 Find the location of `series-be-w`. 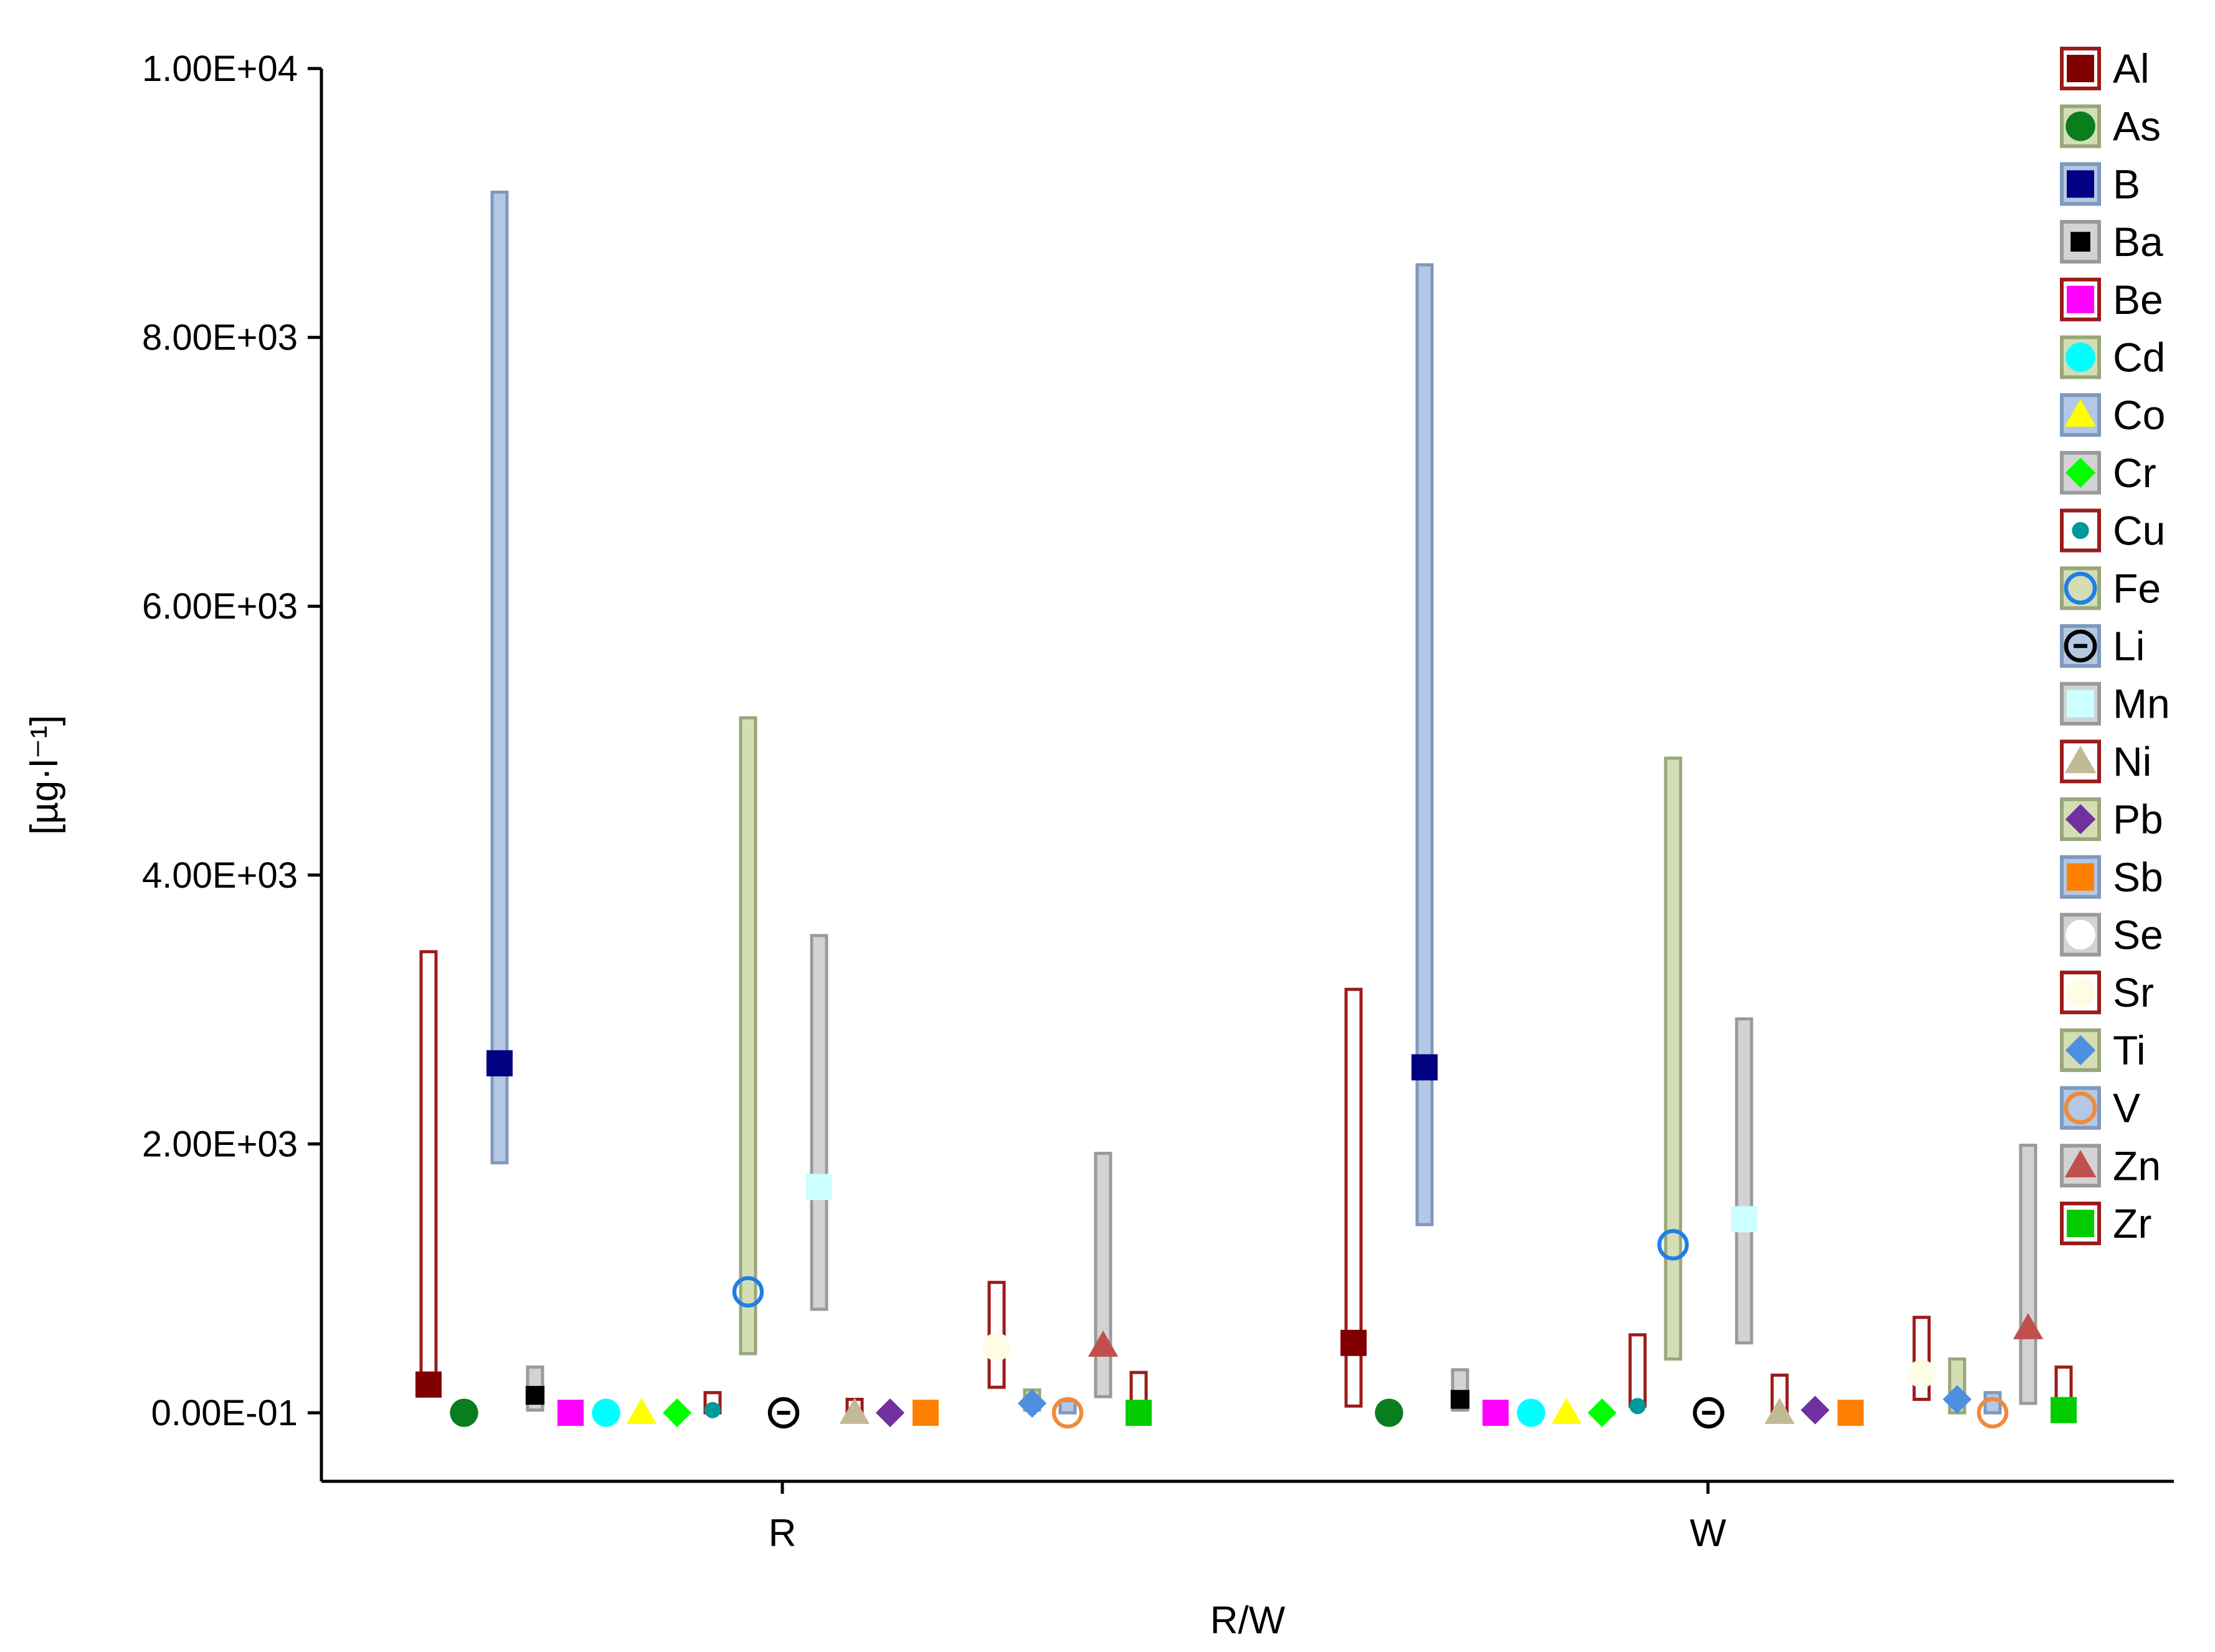

series-be-w is located at coordinates (1495, 1413).